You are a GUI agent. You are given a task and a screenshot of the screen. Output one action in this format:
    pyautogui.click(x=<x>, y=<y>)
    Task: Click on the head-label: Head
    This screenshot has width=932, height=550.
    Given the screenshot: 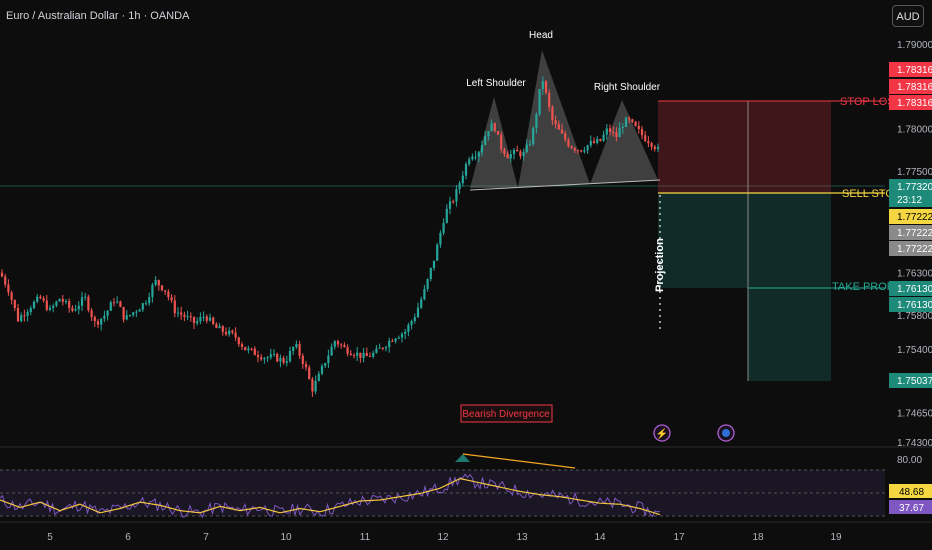 What is the action you would take?
    pyautogui.click(x=541, y=35)
    